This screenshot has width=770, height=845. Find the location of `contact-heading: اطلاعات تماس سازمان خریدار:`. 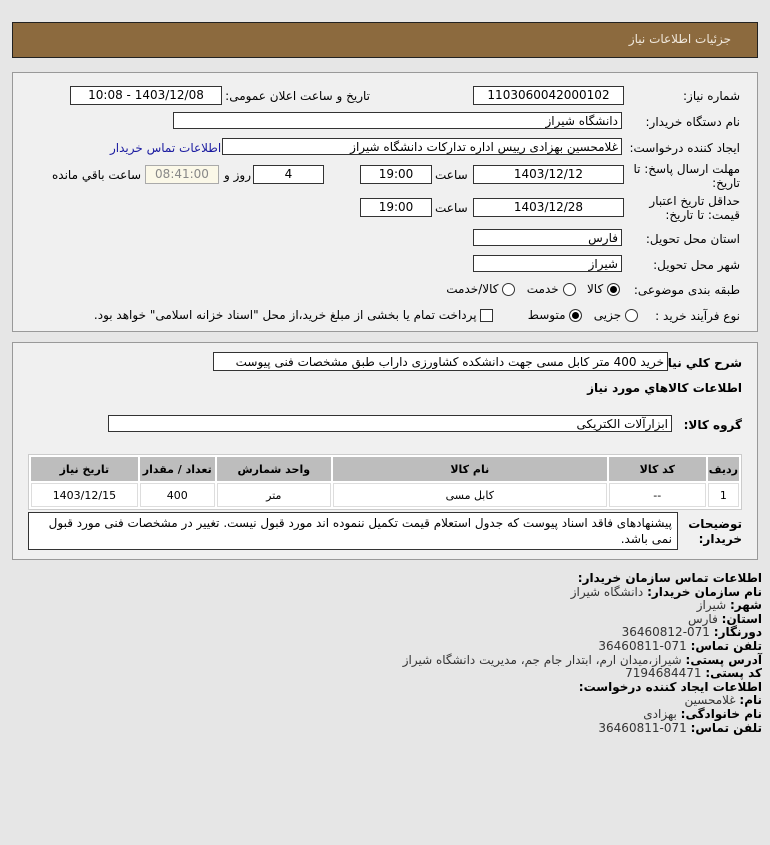

contact-heading: اطلاعات تماس سازمان خریدار: is located at coordinates (669, 578).